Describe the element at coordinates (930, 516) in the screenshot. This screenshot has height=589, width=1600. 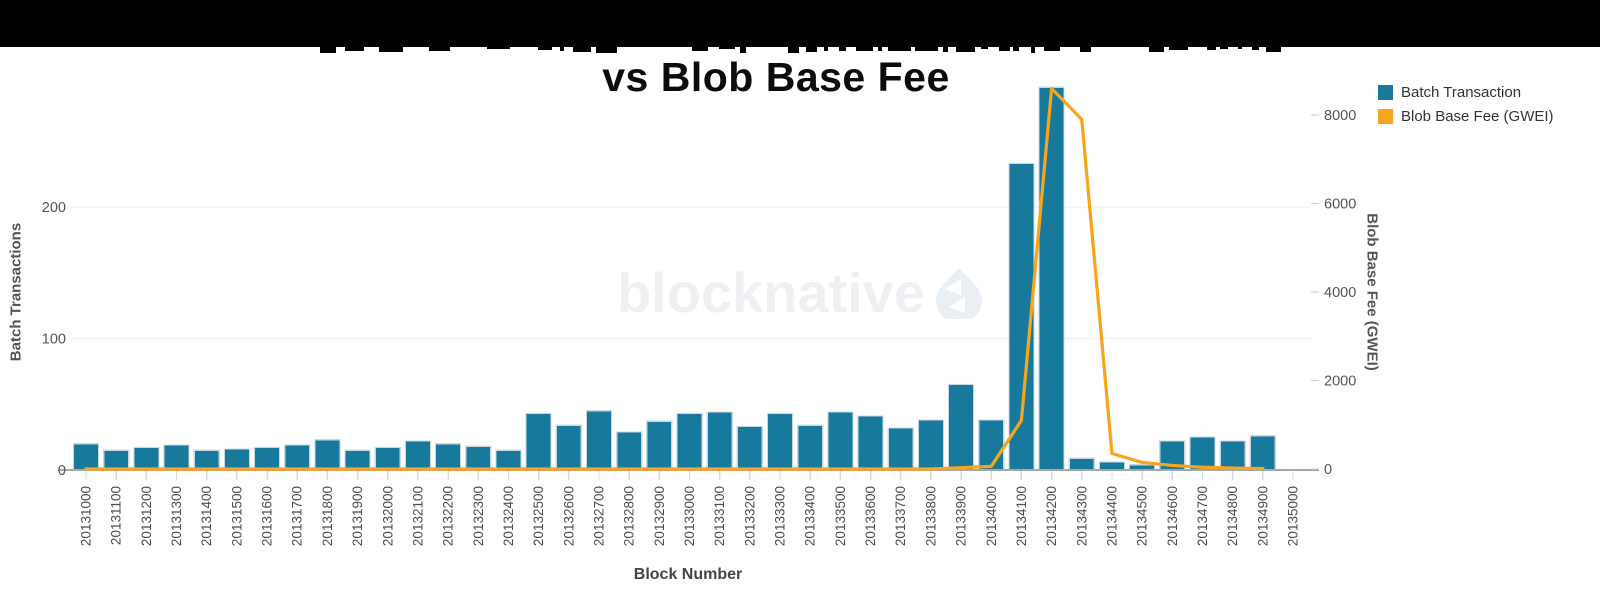
I see `x-tick-label: 20133800` at that location.